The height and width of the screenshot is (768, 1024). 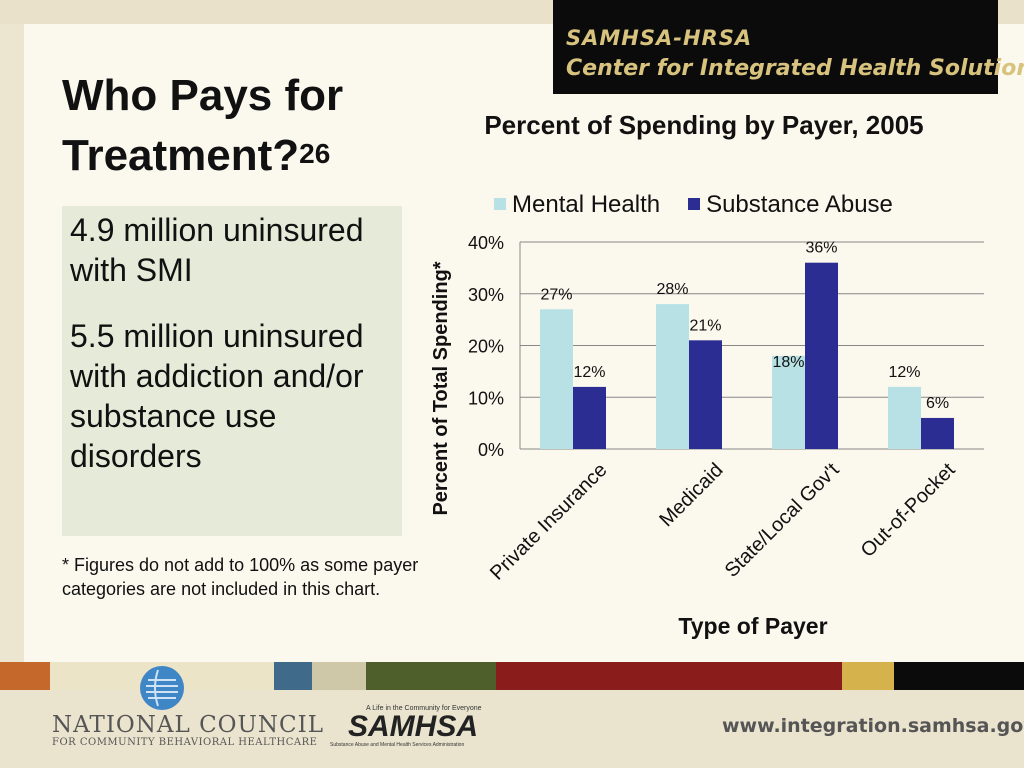 What do you see at coordinates (672, 289) in the screenshot?
I see `data-label: 28%` at bounding box center [672, 289].